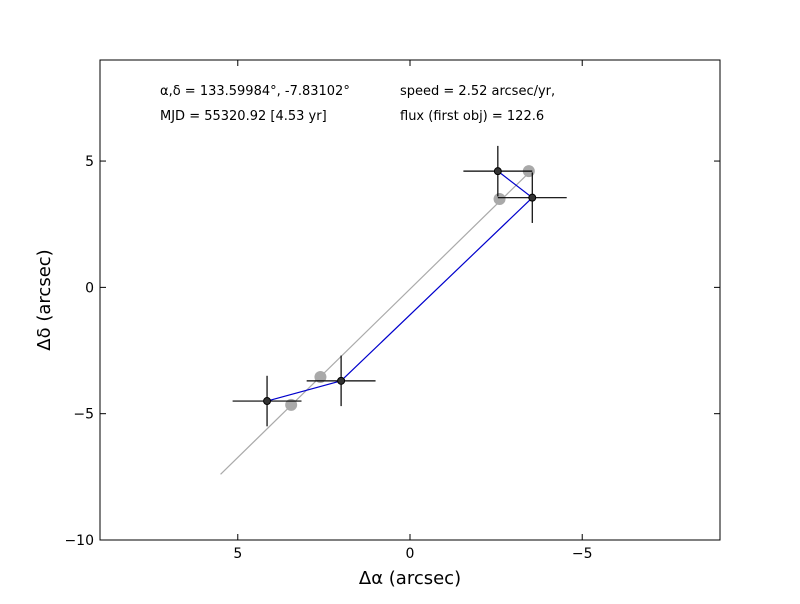 Image resolution: width=800 pixels, height=604 pixels. I want to click on x-tick-label: −5, so click(582, 554).